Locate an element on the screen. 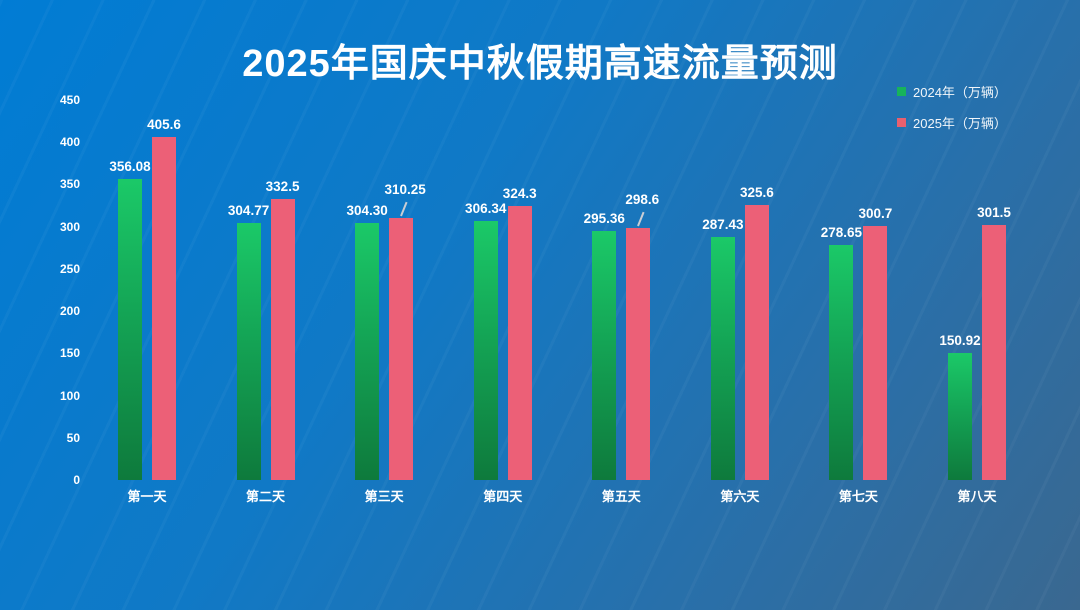 Image resolution: width=1080 pixels, height=610 pixels. y-axis-tick-label: 100 is located at coordinates (69, 395).